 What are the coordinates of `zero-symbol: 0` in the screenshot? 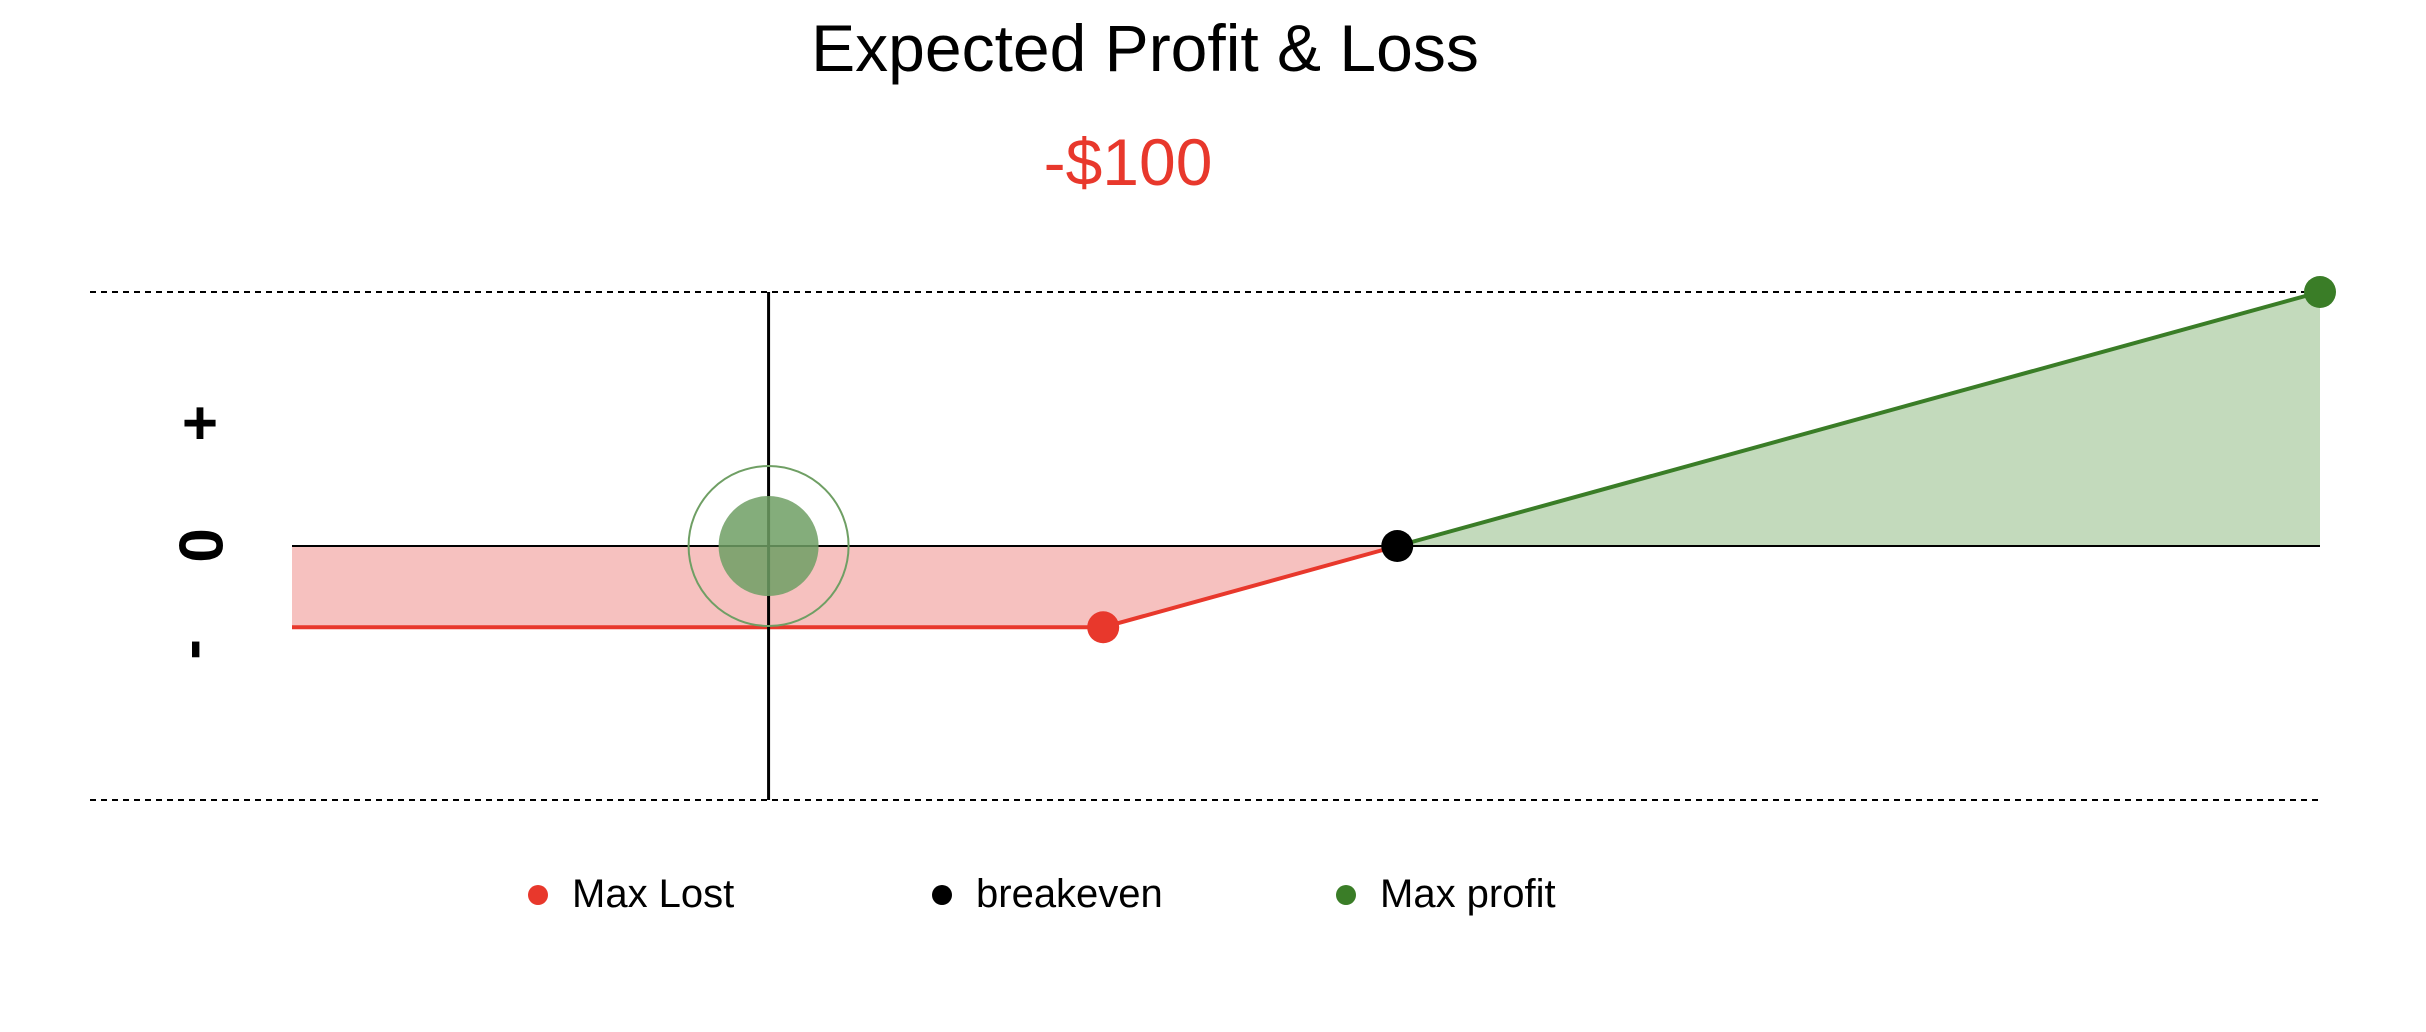 It's located at (200, 545).